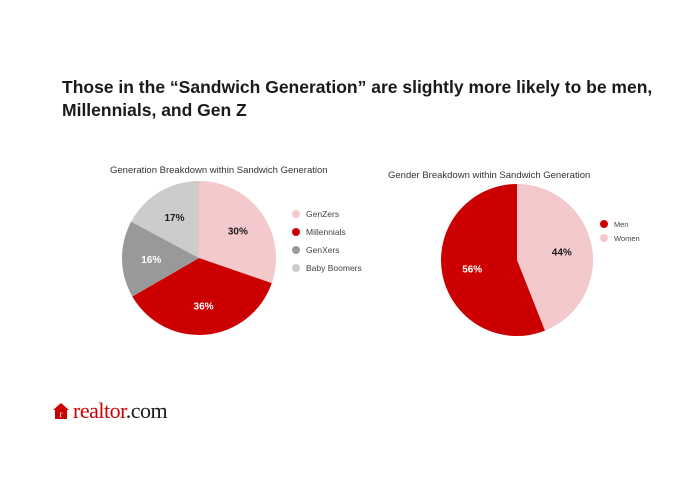 This screenshot has width=700, height=491. Describe the element at coordinates (472, 270) in the screenshot. I see `data-label: 56%` at that location.